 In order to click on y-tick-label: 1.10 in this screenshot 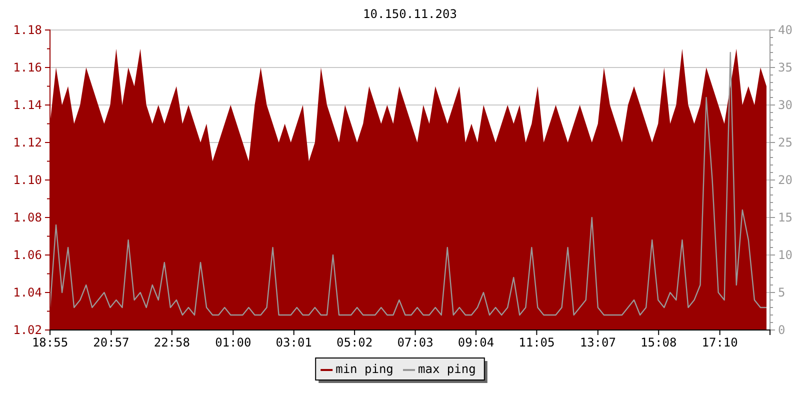, I will do `click(27, 179)`.